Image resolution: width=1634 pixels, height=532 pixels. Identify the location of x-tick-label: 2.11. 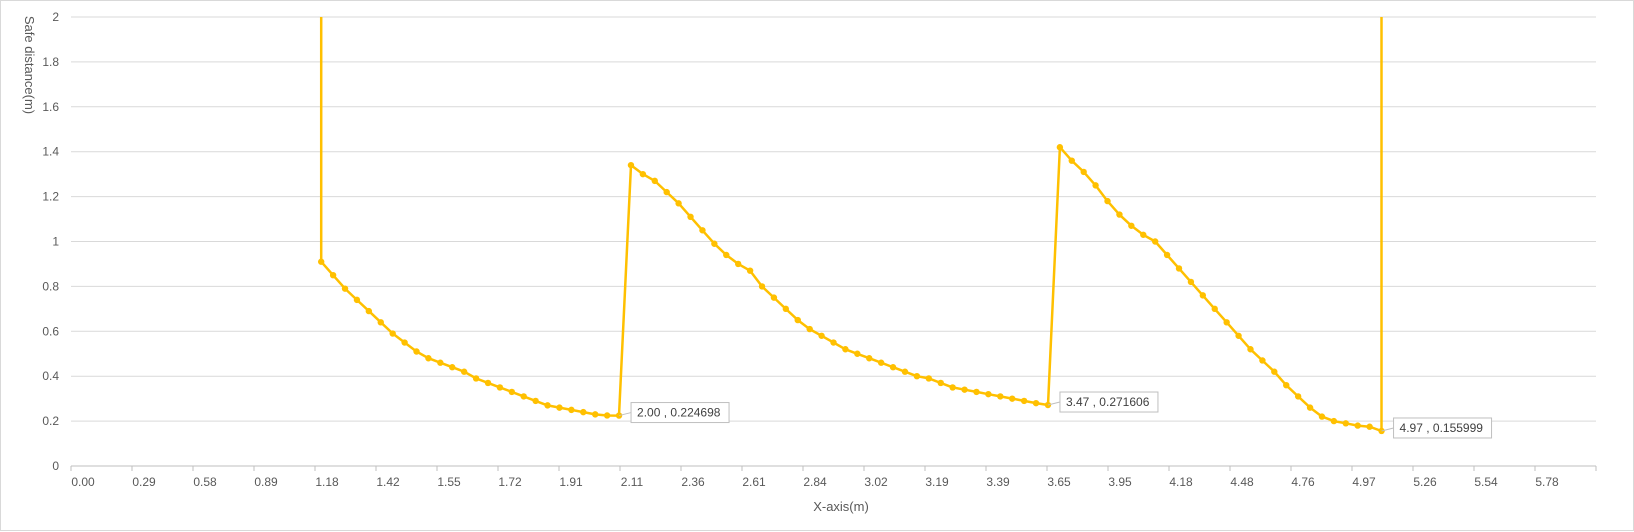
(632, 482).